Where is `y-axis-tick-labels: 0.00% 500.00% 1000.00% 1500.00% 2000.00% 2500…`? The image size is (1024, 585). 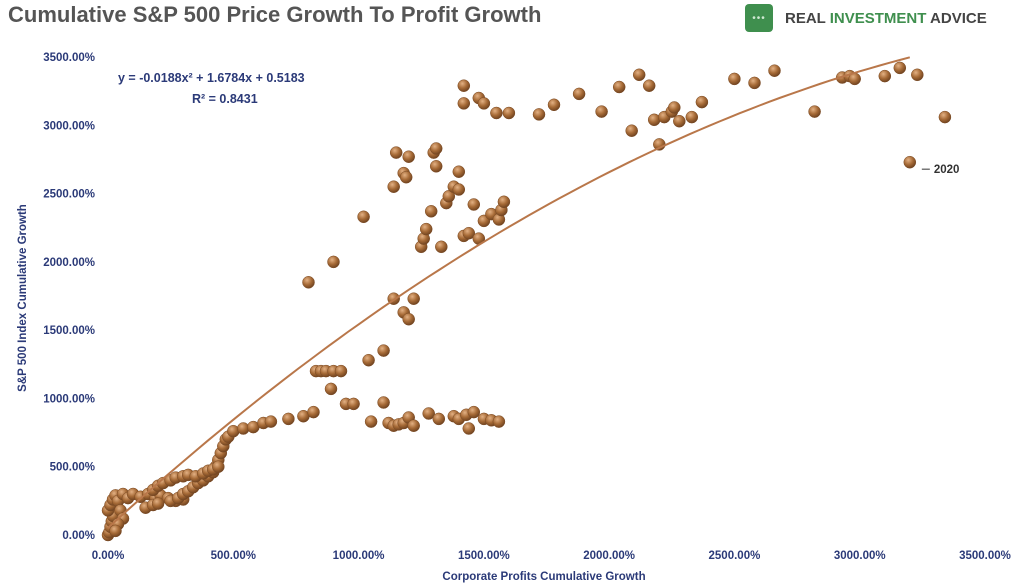 y-axis-tick-labels: 0.00% 500.00% 1000.00% 1500.00% 2000.00% 2500… is located at coordinates (69, 297).